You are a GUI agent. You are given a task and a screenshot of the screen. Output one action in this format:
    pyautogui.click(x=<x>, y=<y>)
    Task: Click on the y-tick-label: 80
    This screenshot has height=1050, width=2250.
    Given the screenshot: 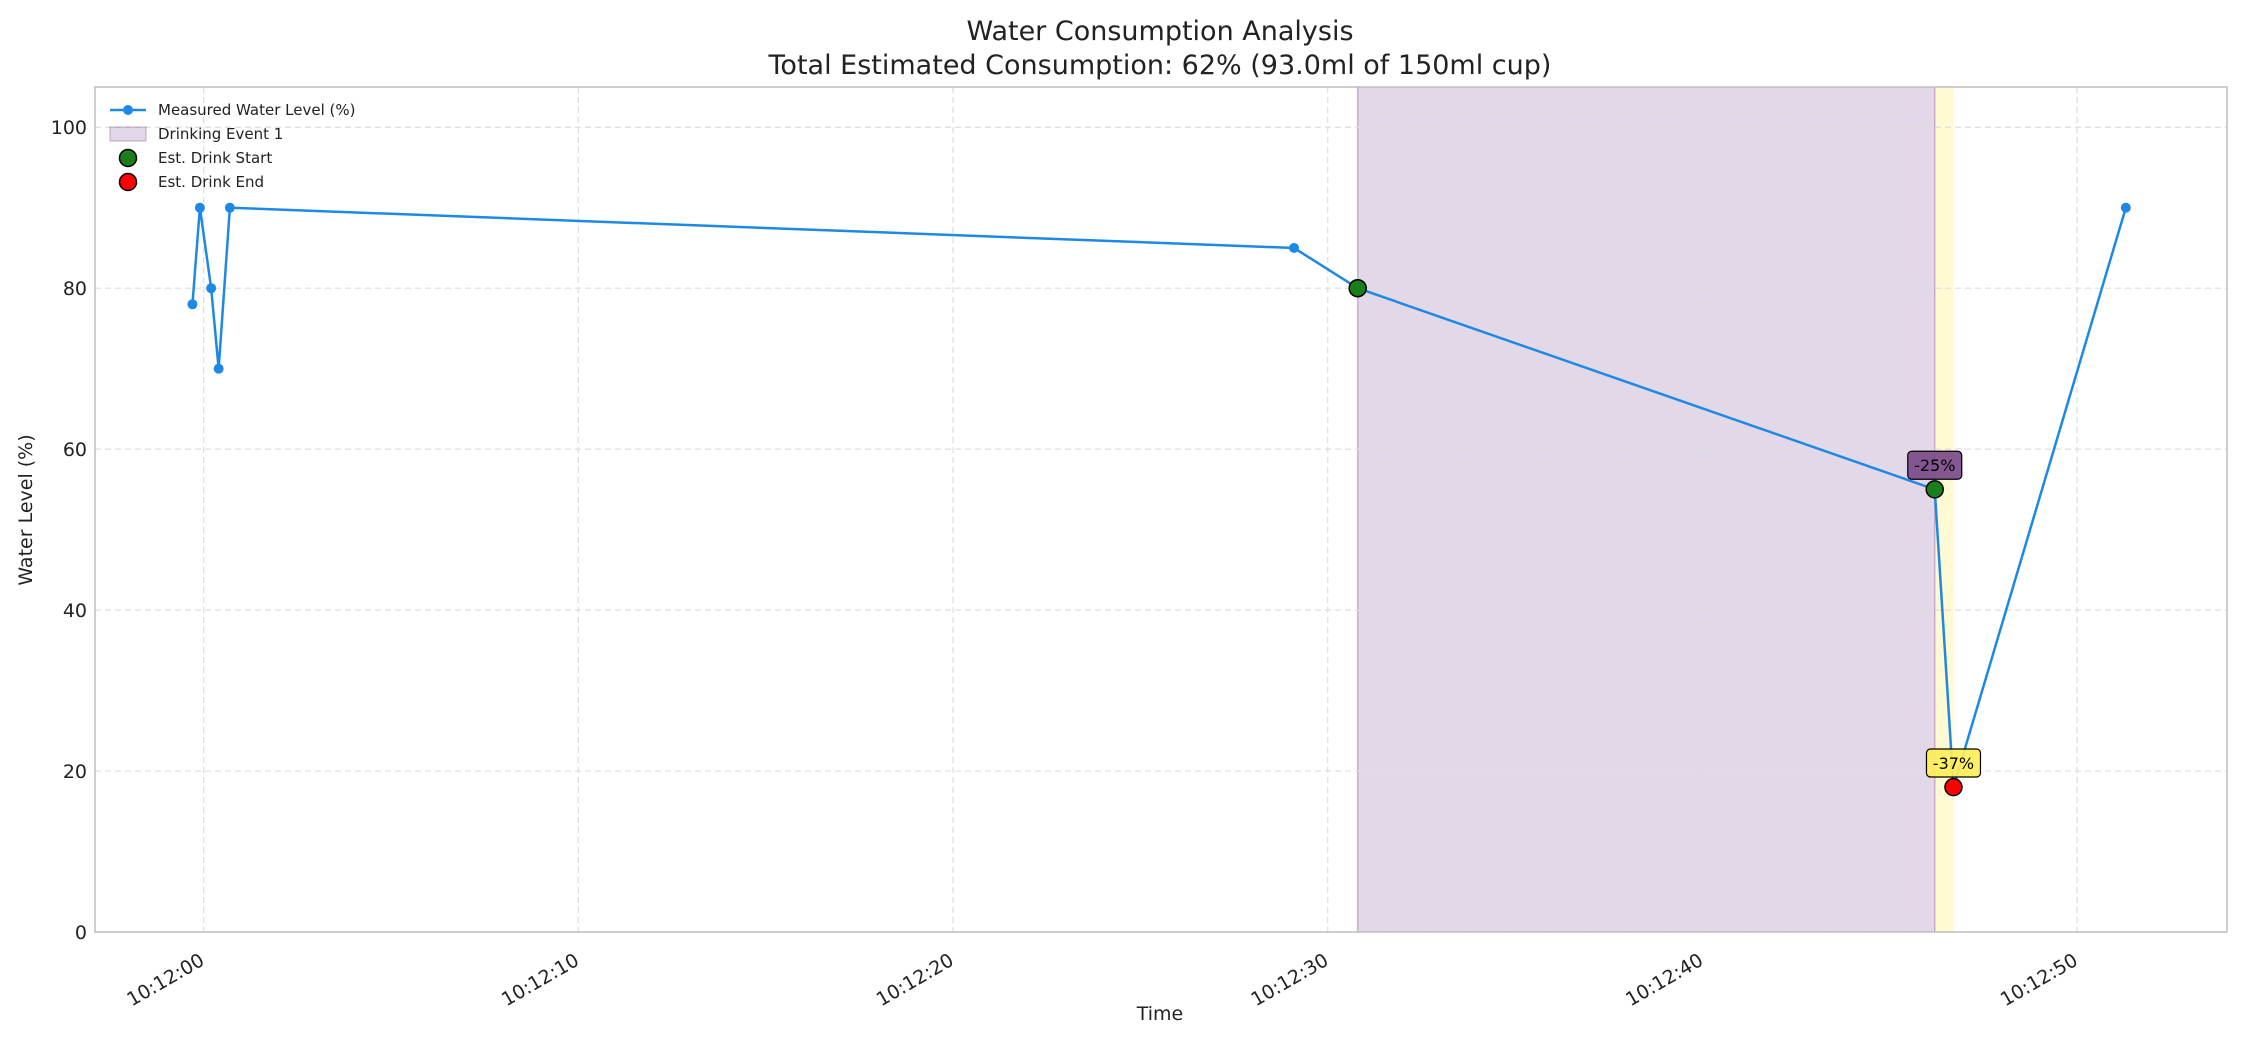 What is the action you would take?
    pyautogui.click(x=75, y=289)
    